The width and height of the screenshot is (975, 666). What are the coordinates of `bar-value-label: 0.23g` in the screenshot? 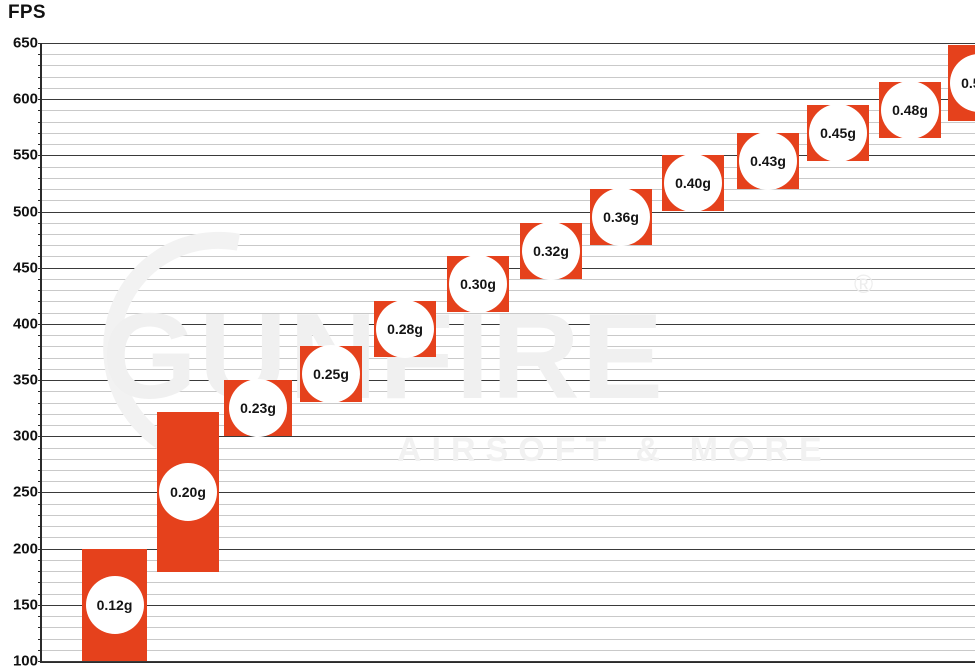 It's located at (258, 408).